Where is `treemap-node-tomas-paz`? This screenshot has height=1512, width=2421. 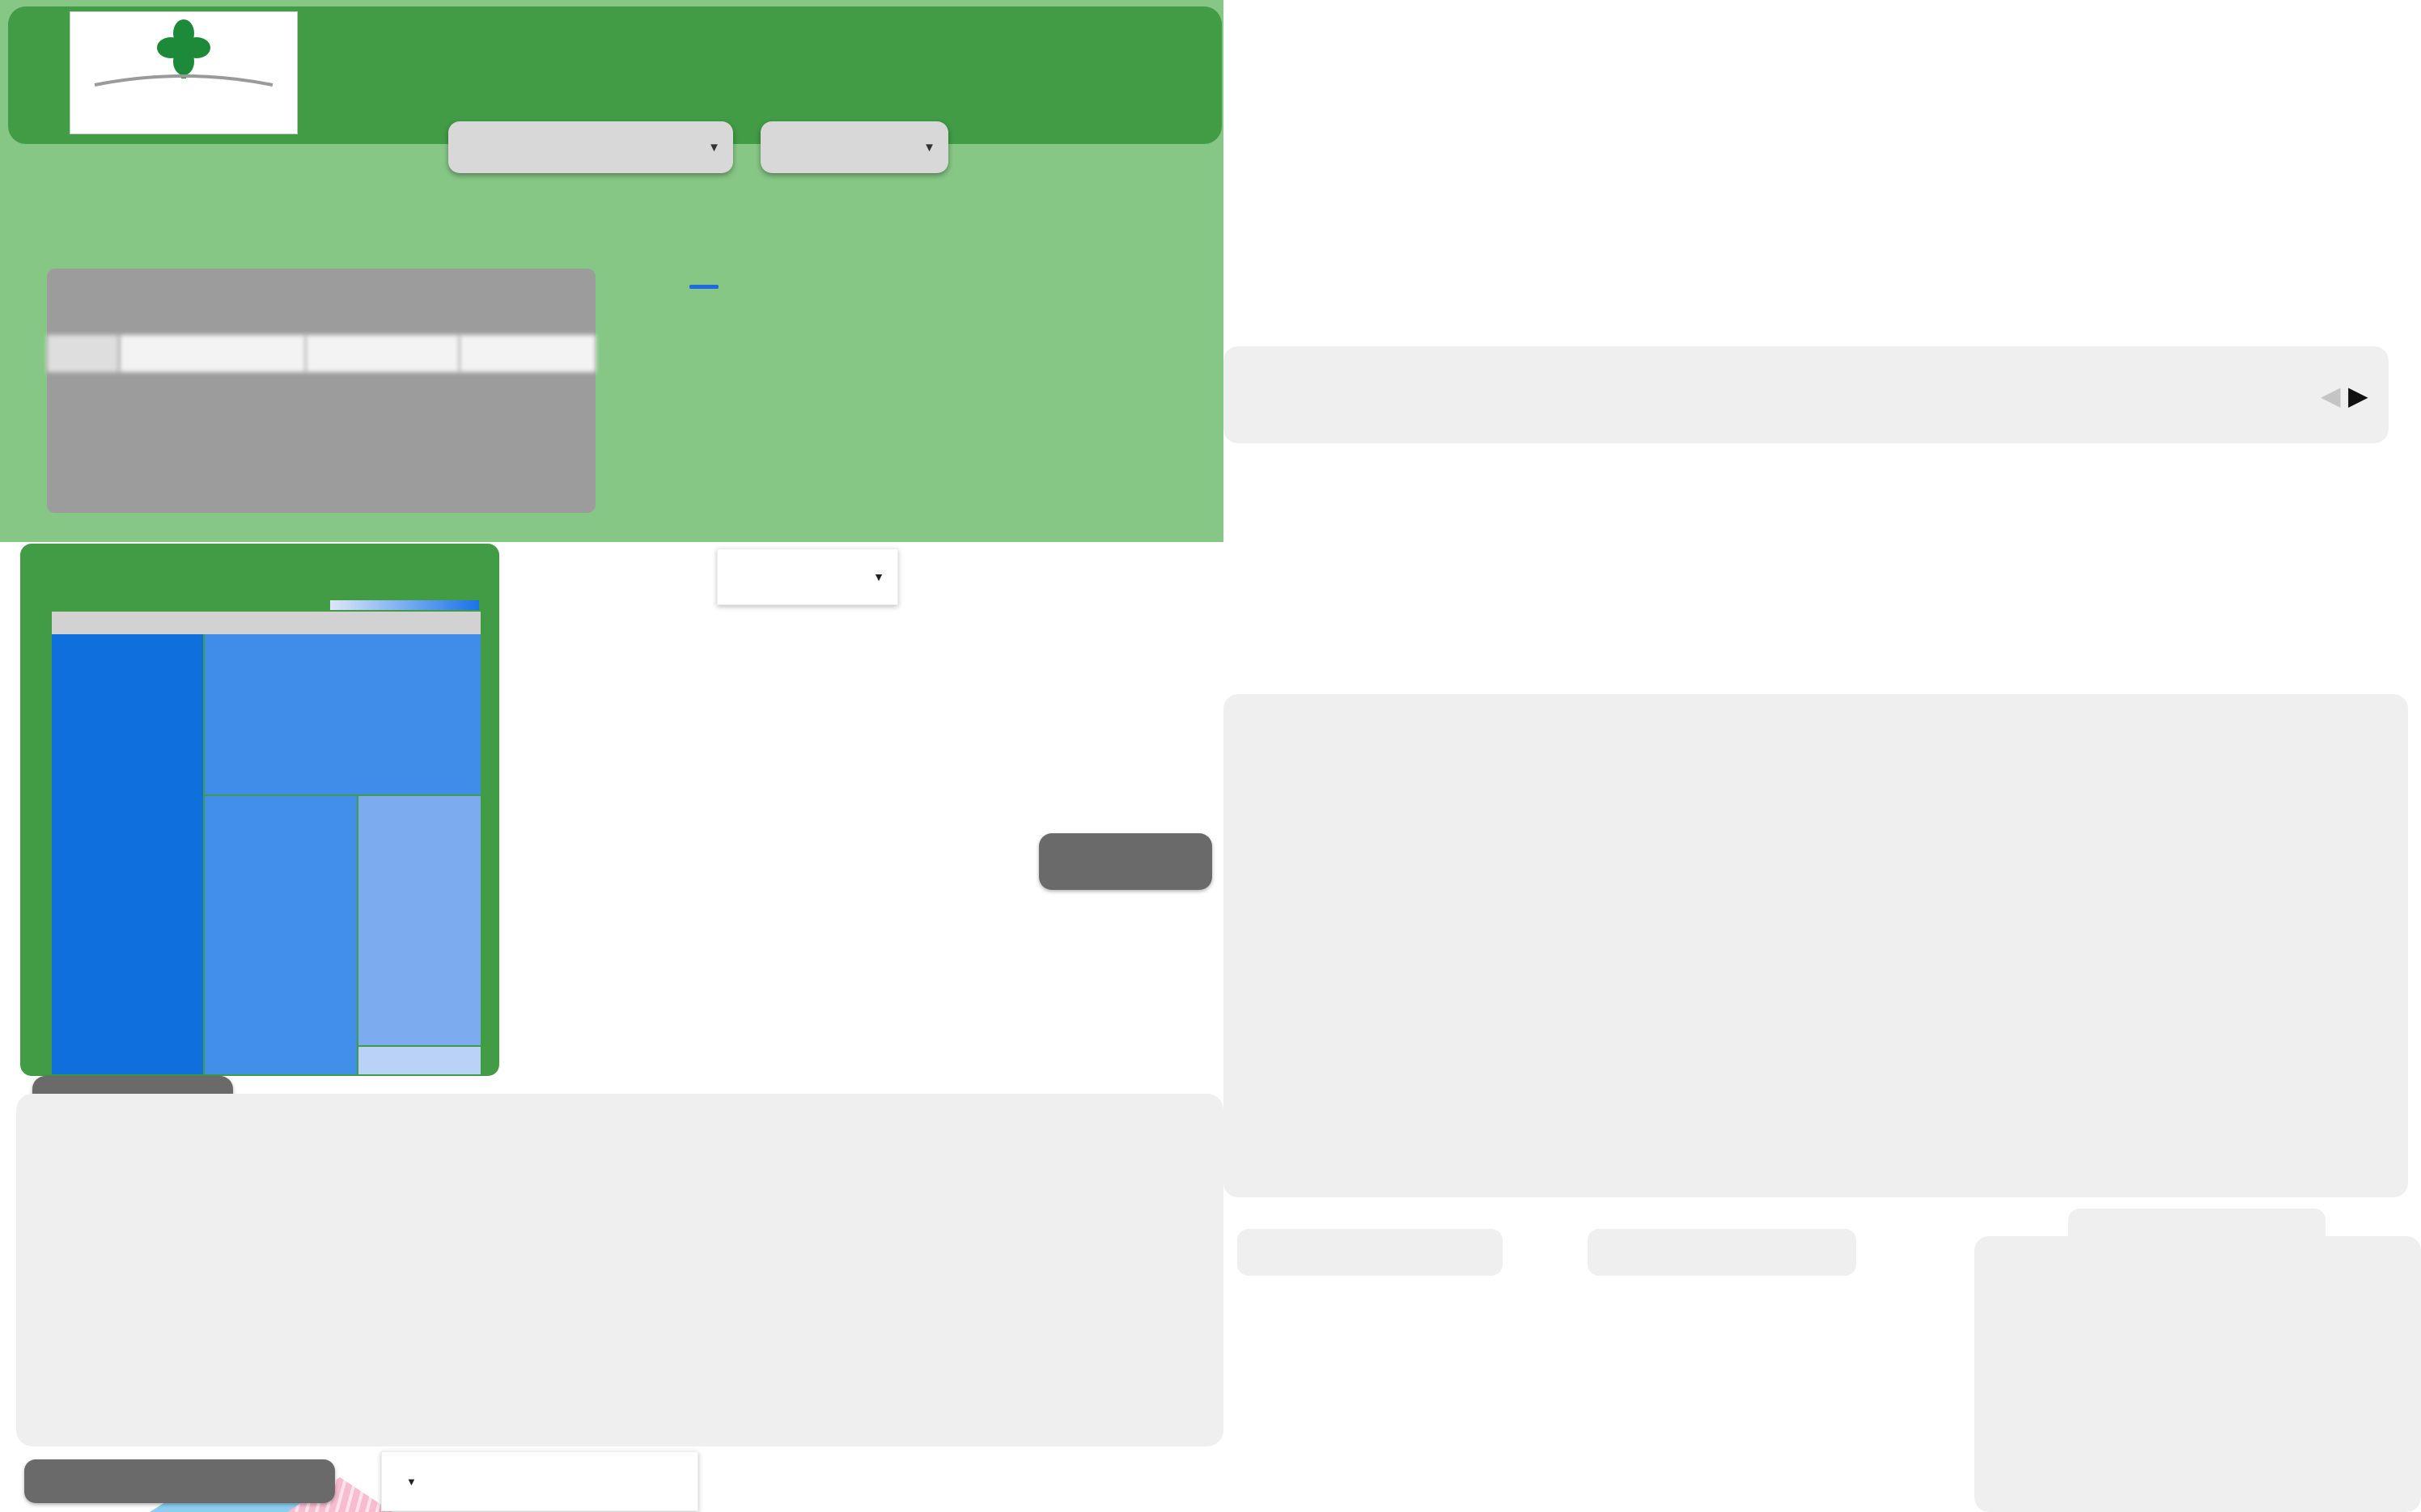 treemap-node-tomas-paz is located at coordinates (420, 920).